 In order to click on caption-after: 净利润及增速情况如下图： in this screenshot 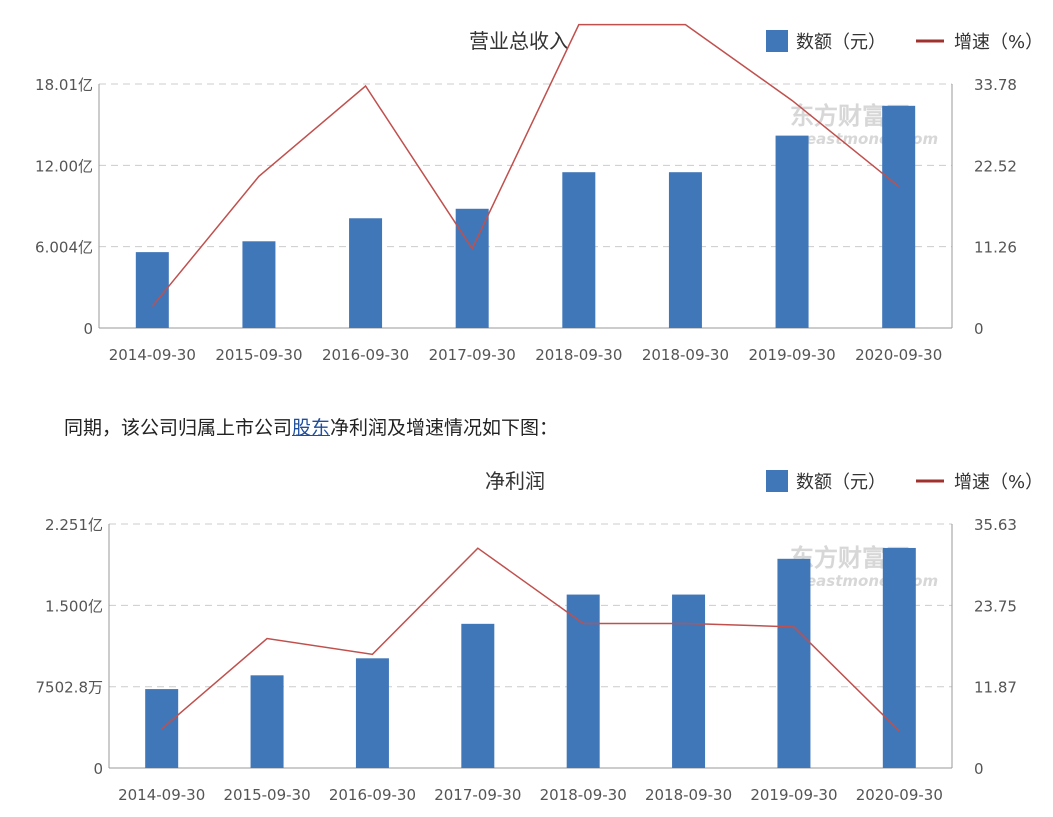, I will do `click(444, 428)`.